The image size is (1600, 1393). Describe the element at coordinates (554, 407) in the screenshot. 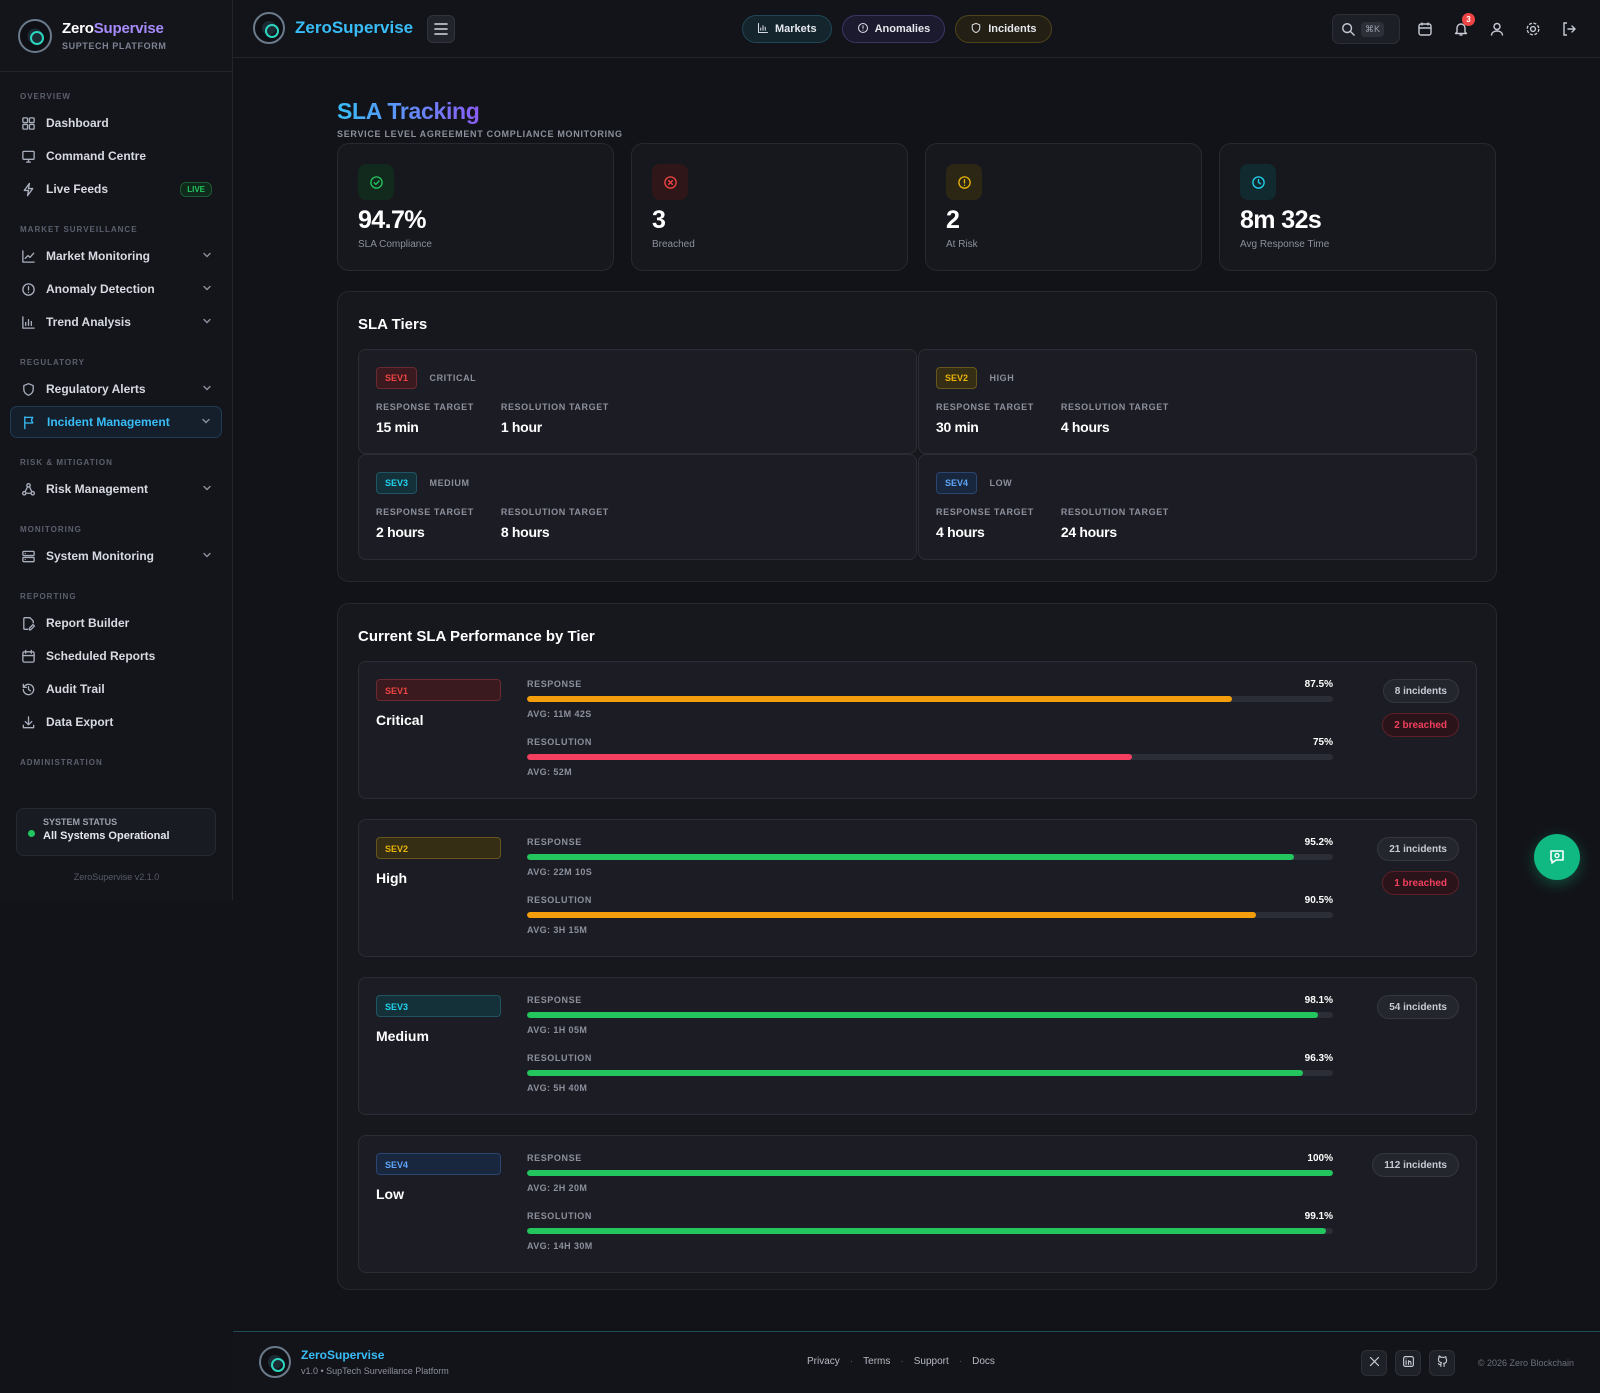

I see `resolution-target-label: Resolution Target` at that location.